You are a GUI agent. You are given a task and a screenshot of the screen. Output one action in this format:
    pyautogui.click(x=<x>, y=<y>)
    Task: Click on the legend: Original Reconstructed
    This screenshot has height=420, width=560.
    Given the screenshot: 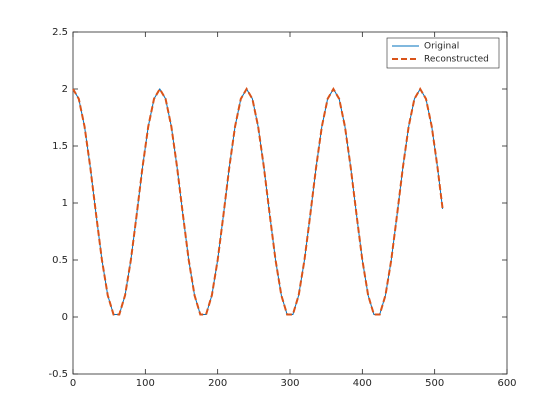 What is the action you would take?
    pyautogui.click(x=443, y=53)
    